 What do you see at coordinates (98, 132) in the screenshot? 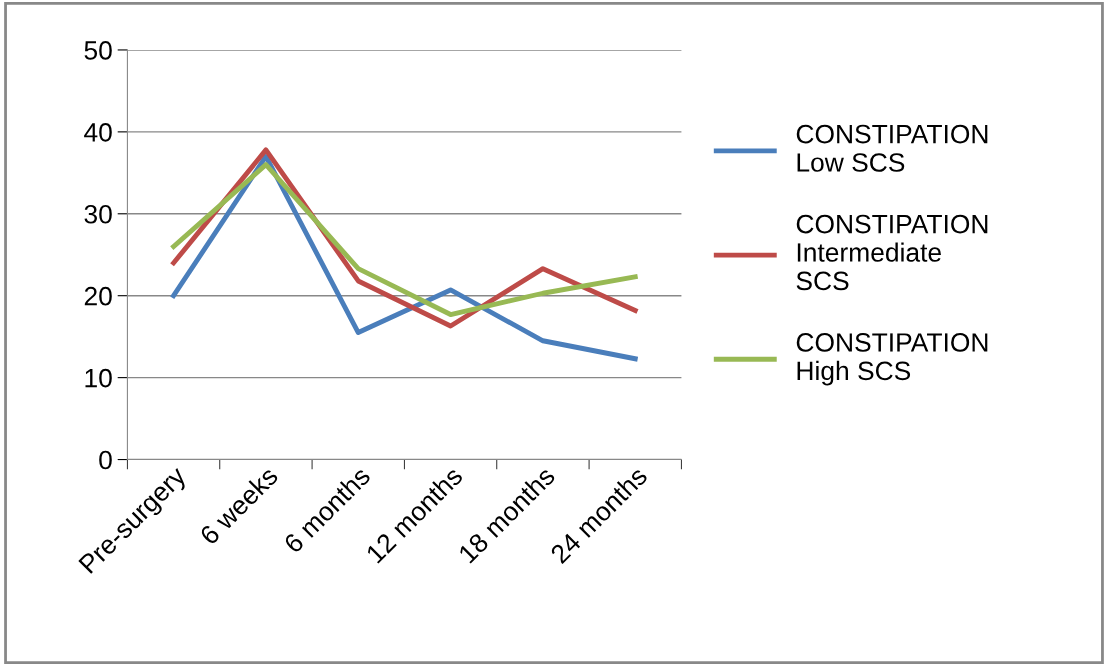
I see `y-tick-label: 40` at bounding box center [98, 132].